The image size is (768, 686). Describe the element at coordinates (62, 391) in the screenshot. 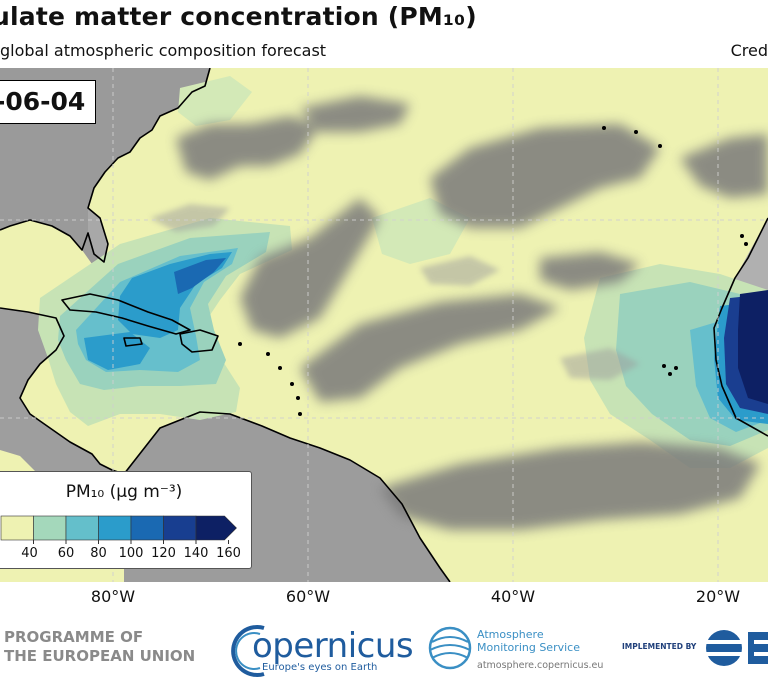

I see `central-america-coast` at that location.